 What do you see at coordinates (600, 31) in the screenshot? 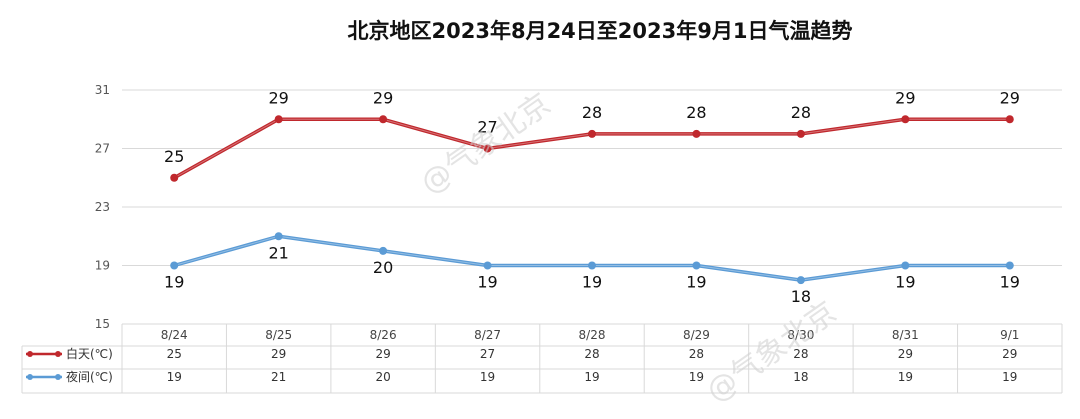
I see `chart-title: 北京地区2023年8月24日至2023年9月1日气温趋势` at bounding box center [600, 31].